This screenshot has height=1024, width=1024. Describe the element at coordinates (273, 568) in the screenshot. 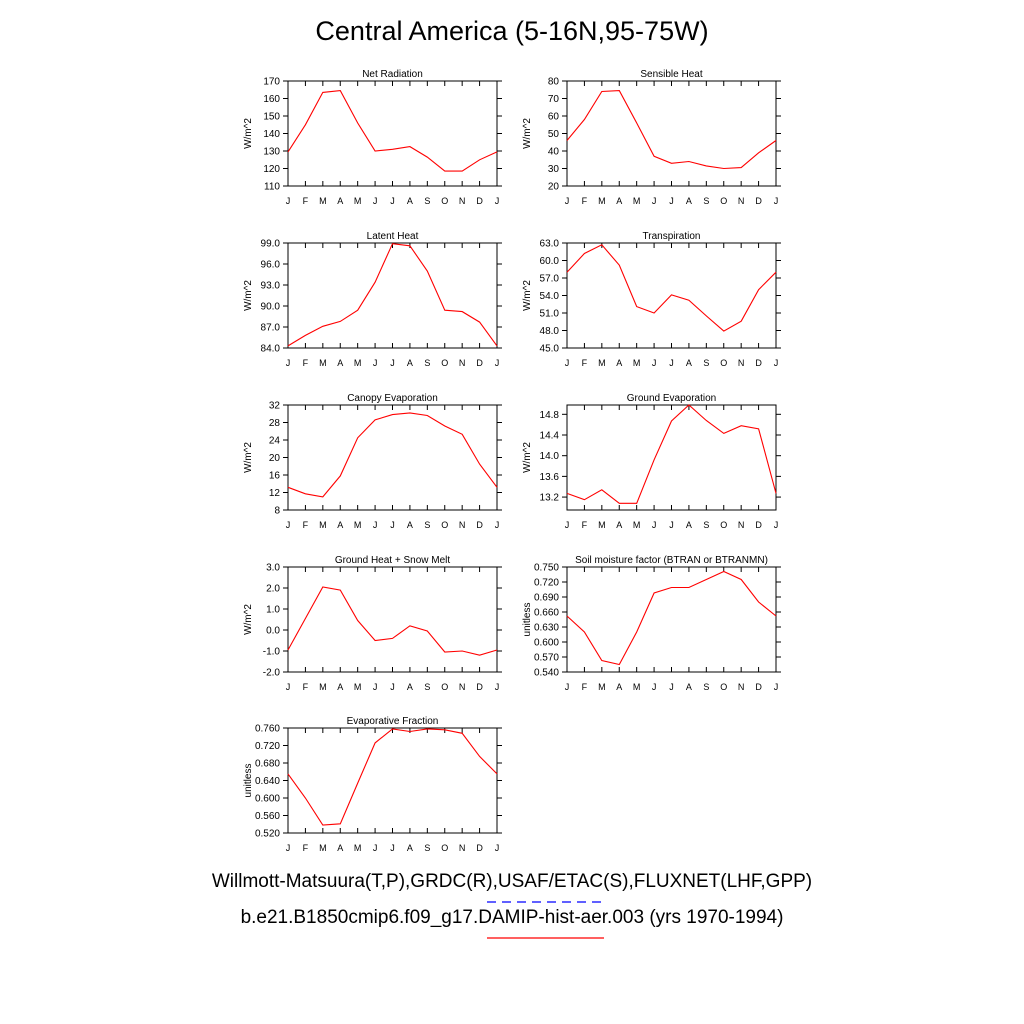

I see `y-tick-label: 3.0` at that location.